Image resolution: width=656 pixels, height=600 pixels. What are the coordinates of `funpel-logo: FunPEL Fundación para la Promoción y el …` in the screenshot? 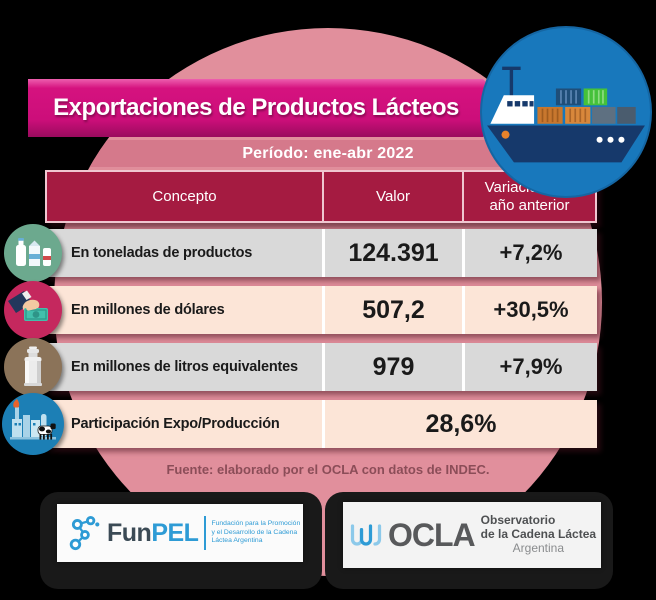 It's located at (180, 533).